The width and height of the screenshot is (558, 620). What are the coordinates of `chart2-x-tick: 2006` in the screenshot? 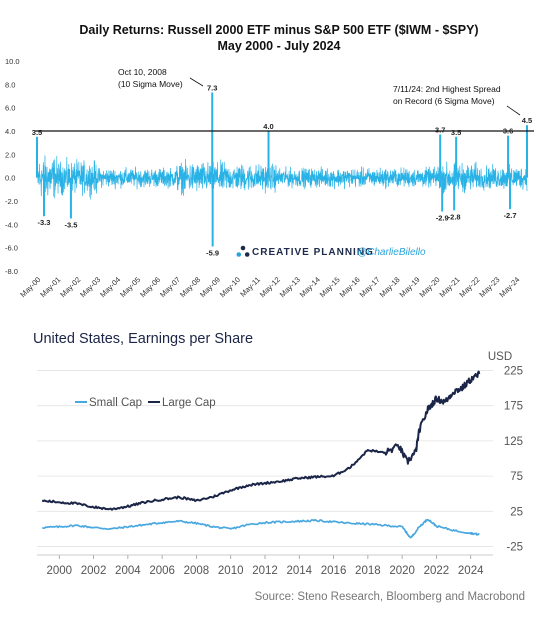 It's located at (162, 571).